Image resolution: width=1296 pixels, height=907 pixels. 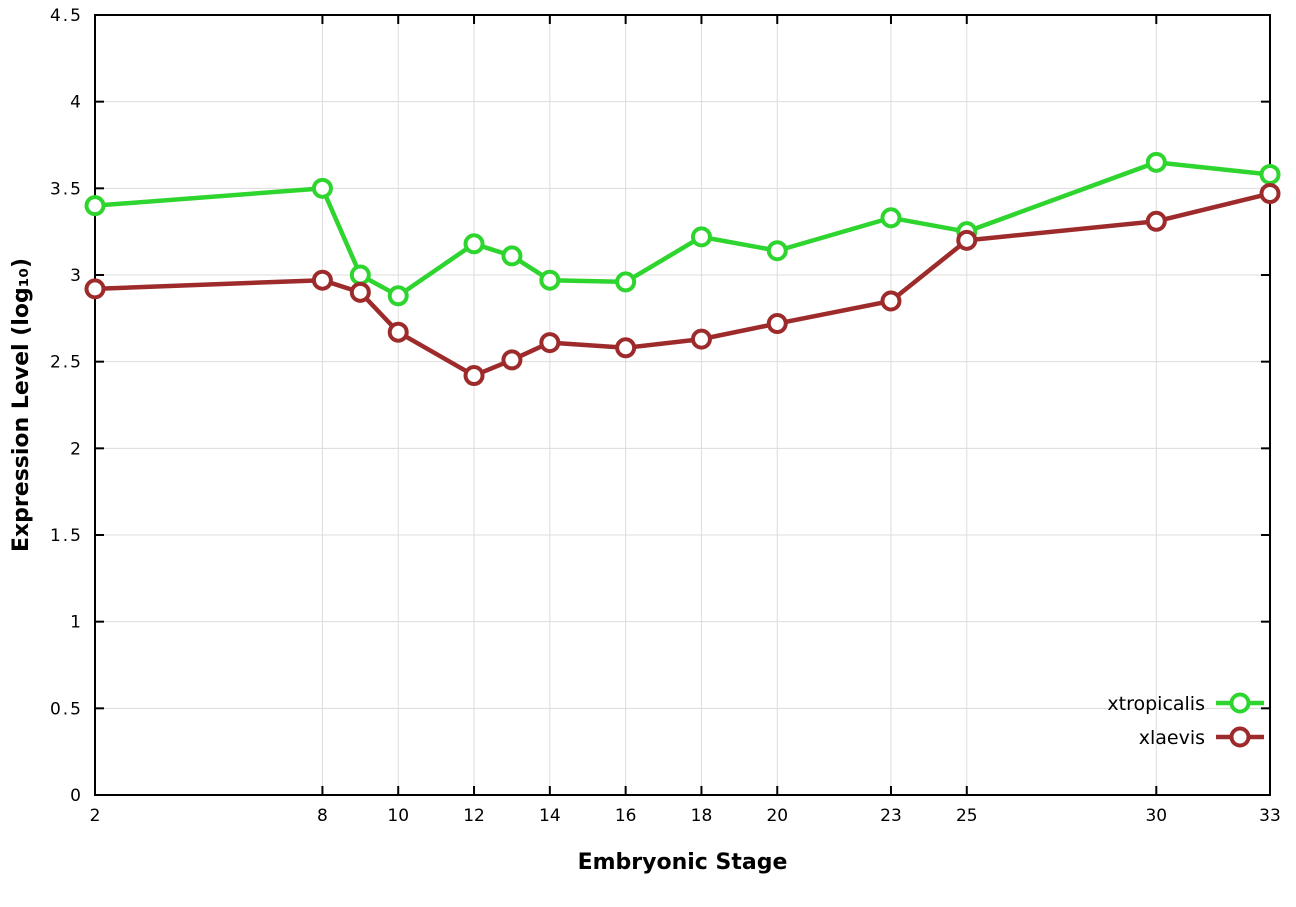 I want to click on legend-label-xtropicalis: xtropicalis, so click(x=1156, y=704).